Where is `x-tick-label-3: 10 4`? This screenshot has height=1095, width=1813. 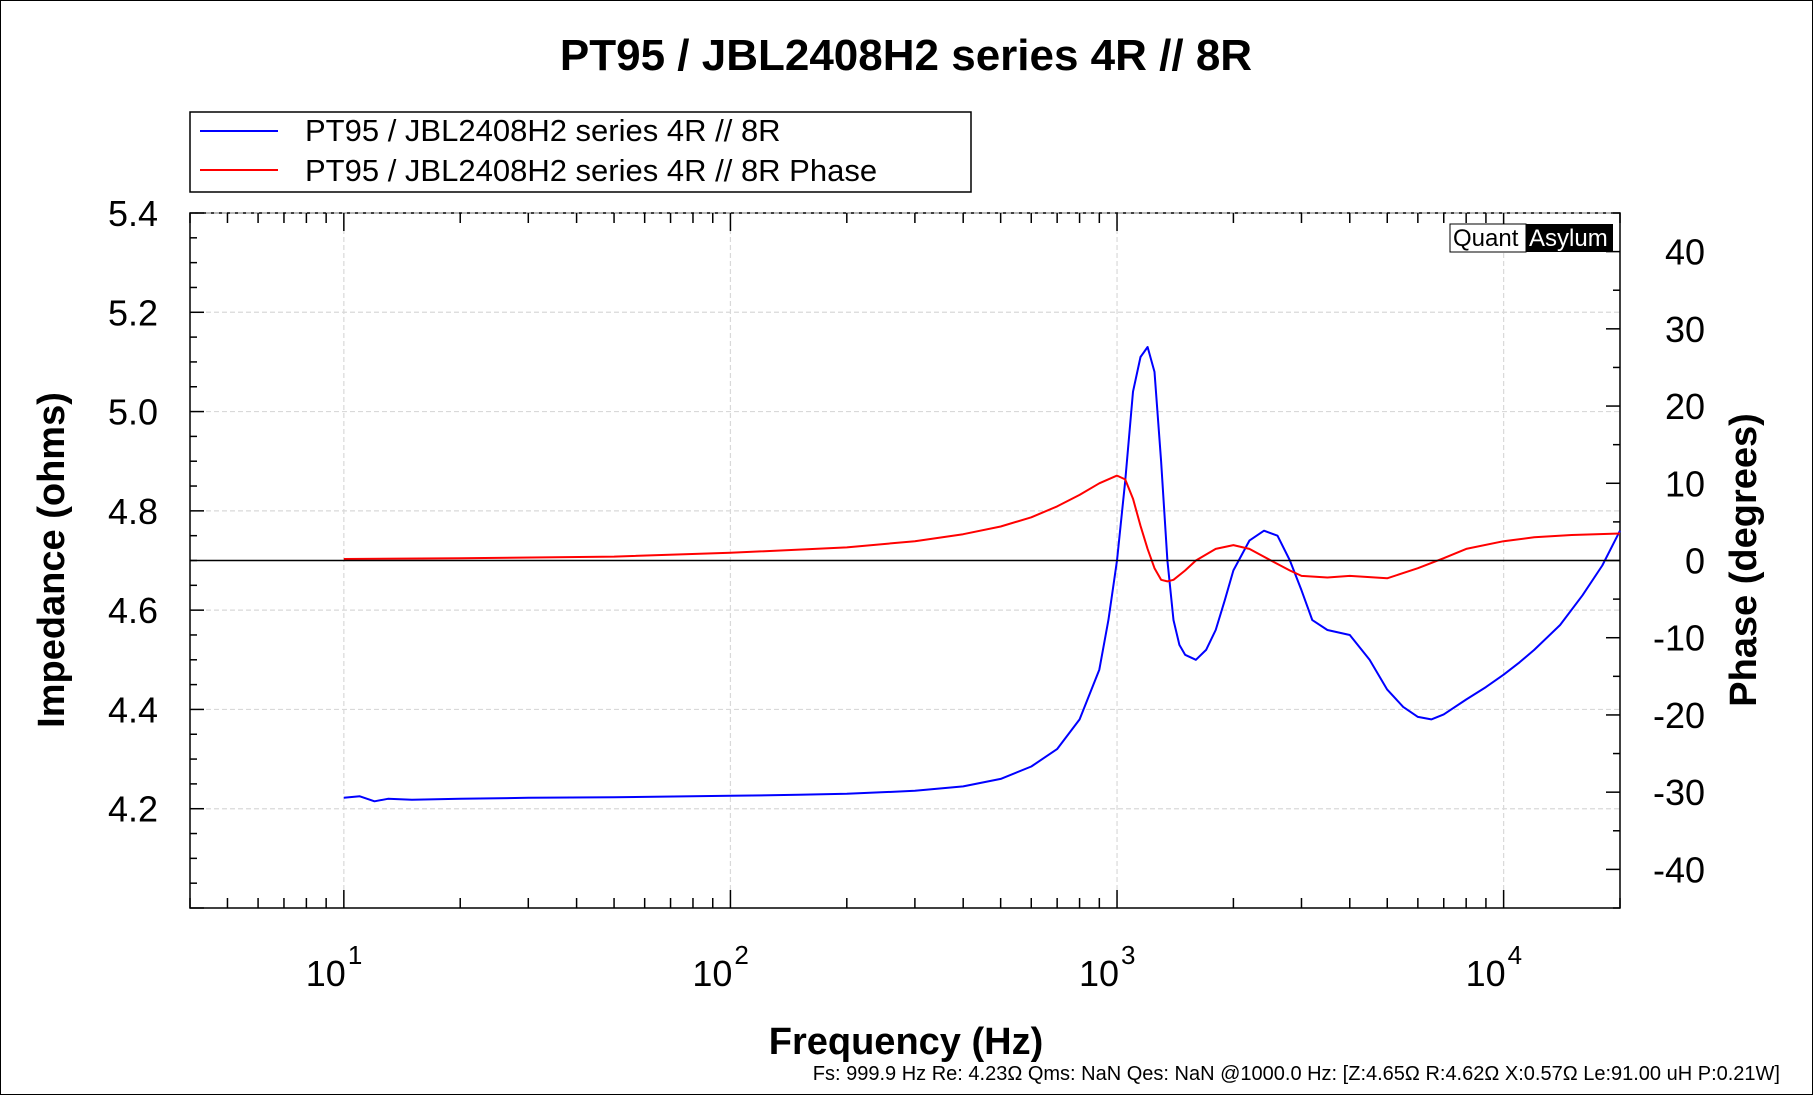
x-tick-label-3: 10 4 is located at coordinates (1494, 967).